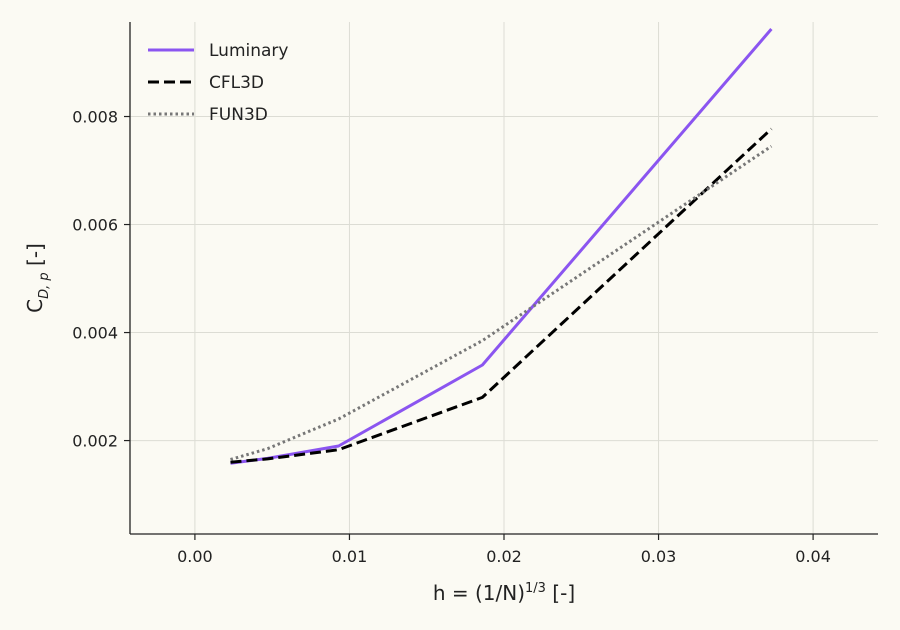 This screenshot has width=900, height=630. What do you see at coordinates (95, 333) in the screenshot?
I see `y-tick-label: 0.004` at bounding box center [95, 333].